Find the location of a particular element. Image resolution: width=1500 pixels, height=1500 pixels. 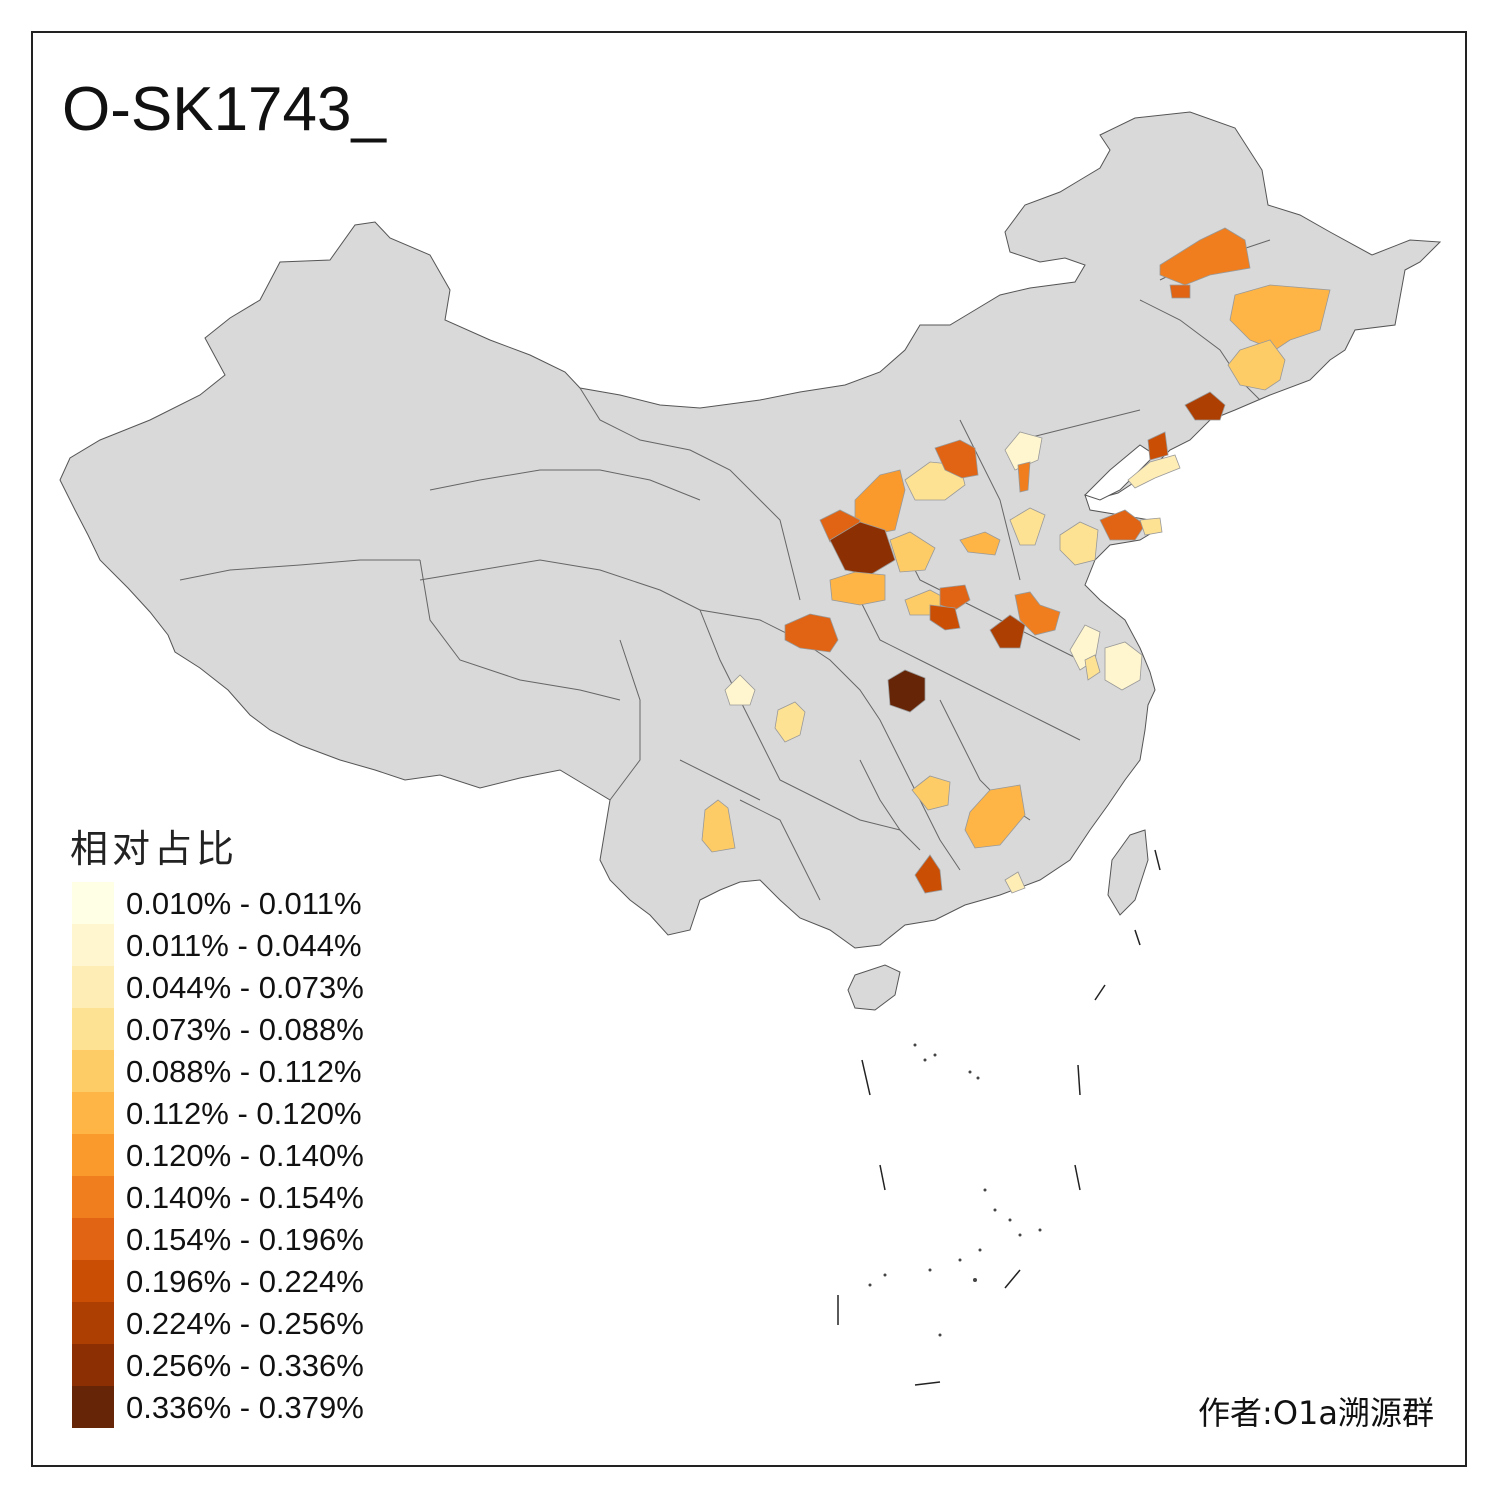

region-heilongjiang-center is located at coordinates (1280, 317).